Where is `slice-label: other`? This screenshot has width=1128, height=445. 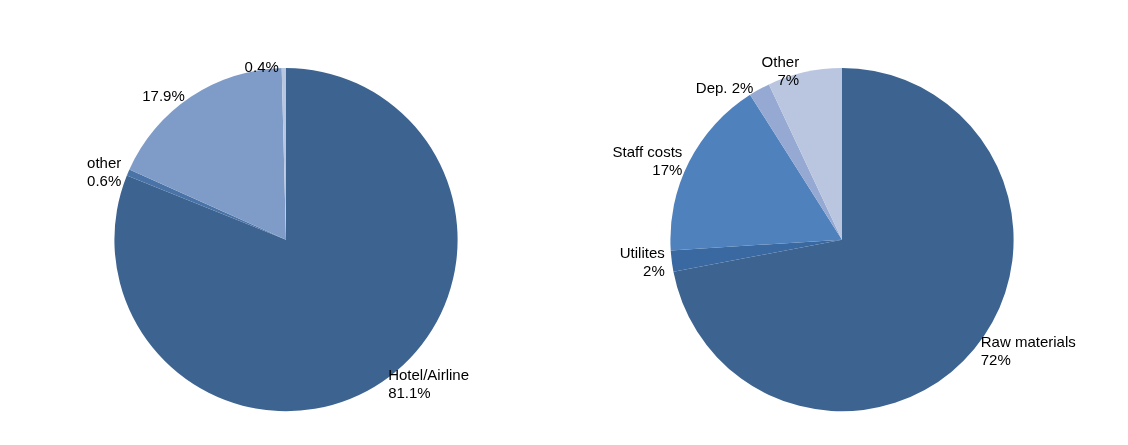 slice-label: other is located at coordinates (104, 163).